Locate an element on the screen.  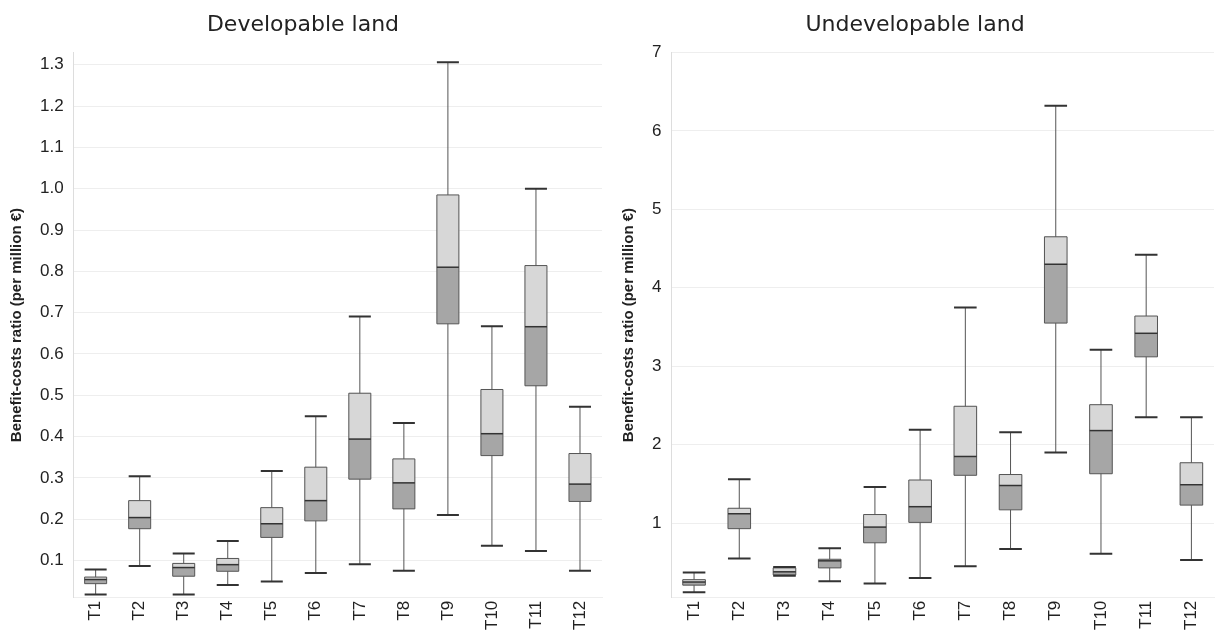
y-tick-label: 1.2 is located at coordinates (51, 105).